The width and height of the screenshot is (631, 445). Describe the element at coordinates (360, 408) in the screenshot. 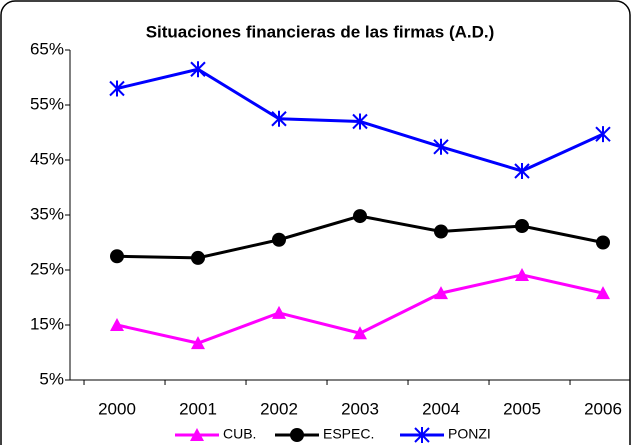

I see `x-tick-label: 2003` at that location.